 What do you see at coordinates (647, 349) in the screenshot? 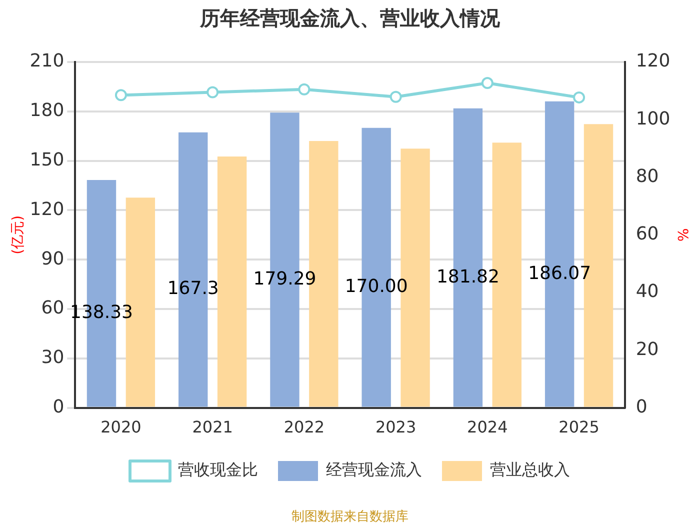
I see `y2-tick-label: 20` at bounding box center [647, 349].